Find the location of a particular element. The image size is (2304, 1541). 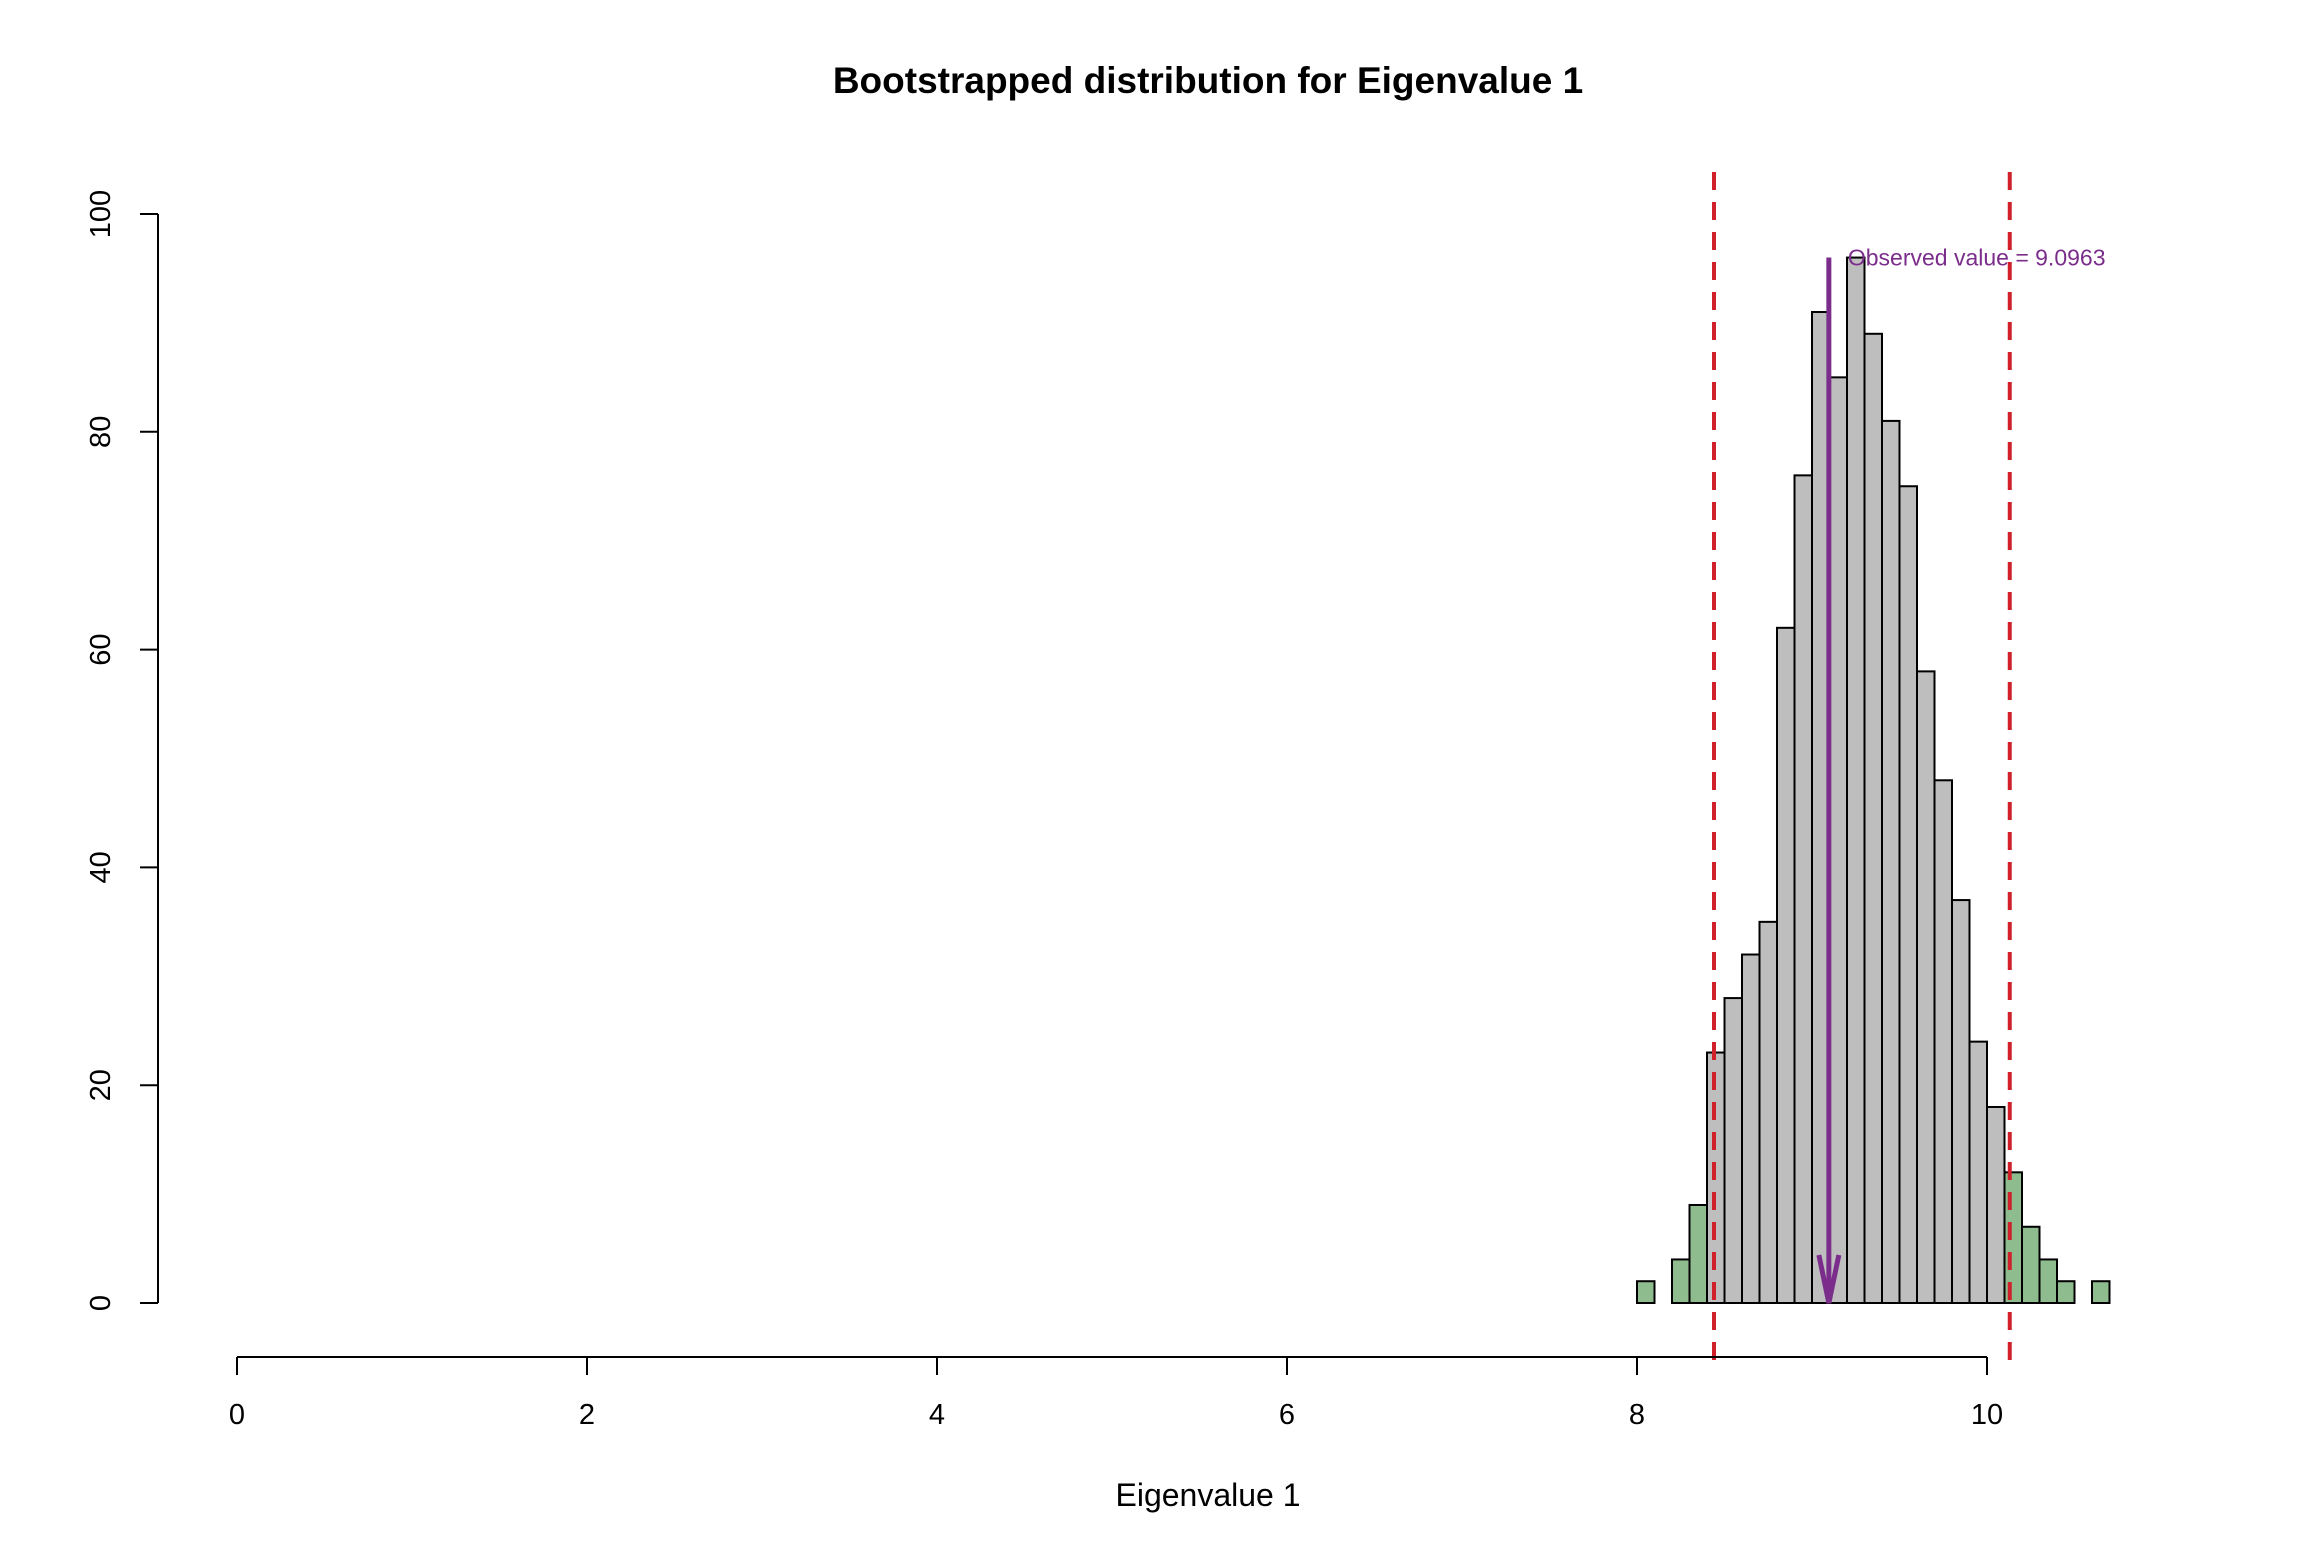

y-tick-label: 100 is located at coordinates (101, 214).